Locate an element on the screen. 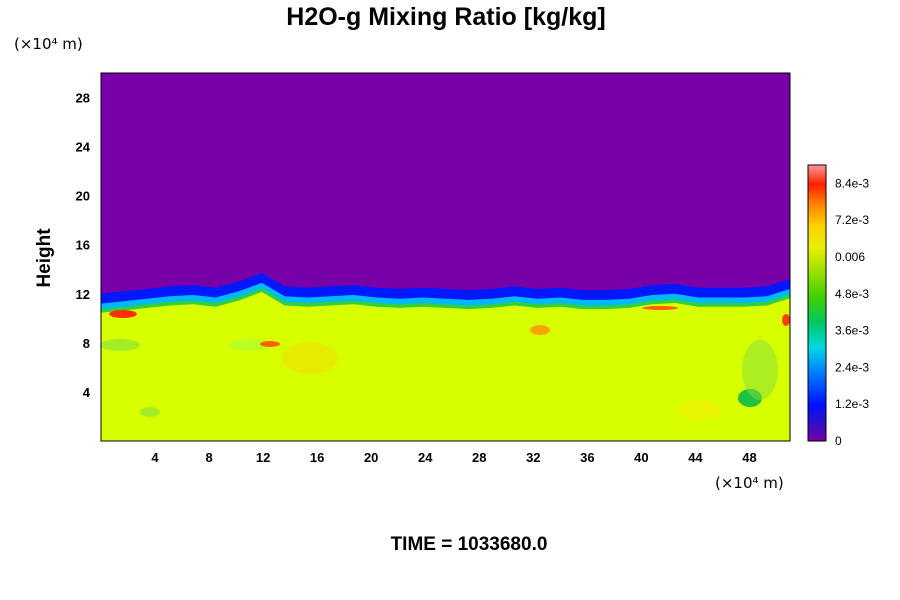  x-tick-label: 16 is located at coordinates (317, 457).